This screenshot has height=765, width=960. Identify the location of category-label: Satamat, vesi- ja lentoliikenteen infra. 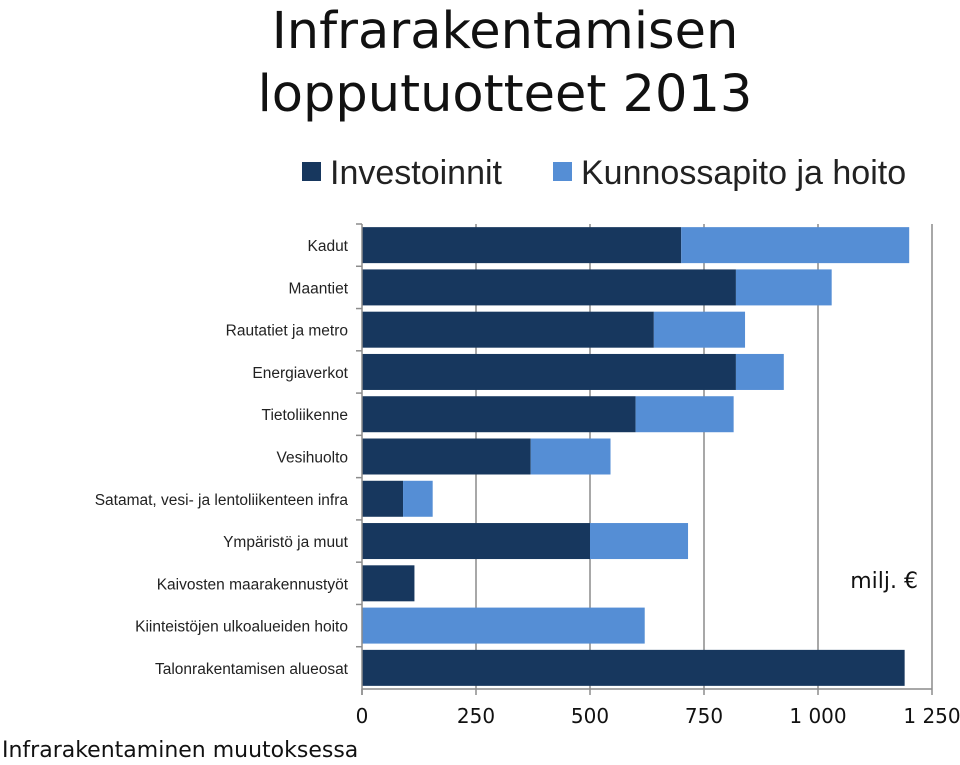
(222, 500).